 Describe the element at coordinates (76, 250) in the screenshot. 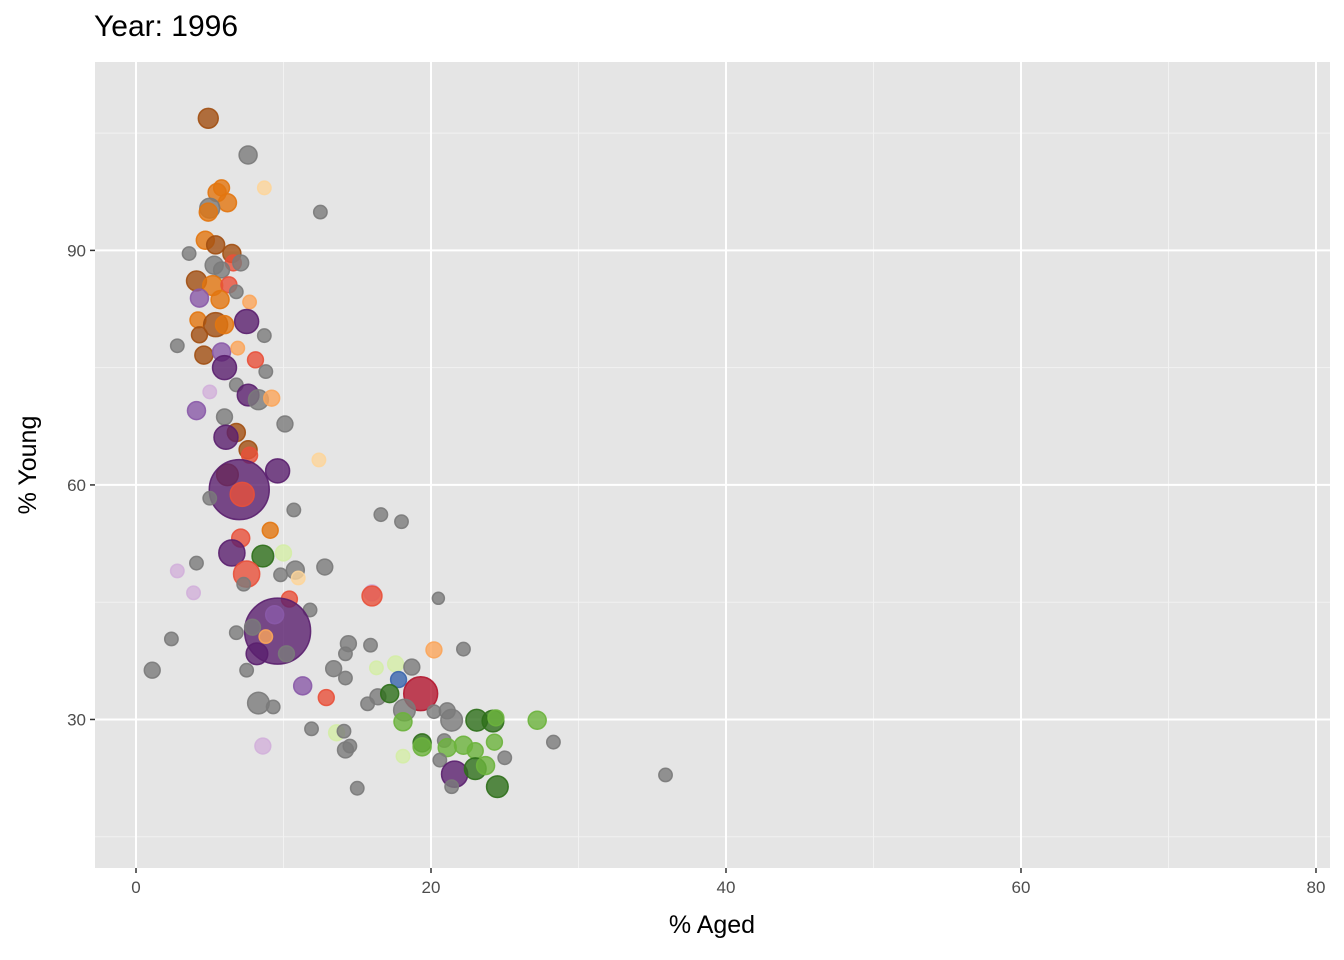

I see `y-tick-label: 90` at that location.